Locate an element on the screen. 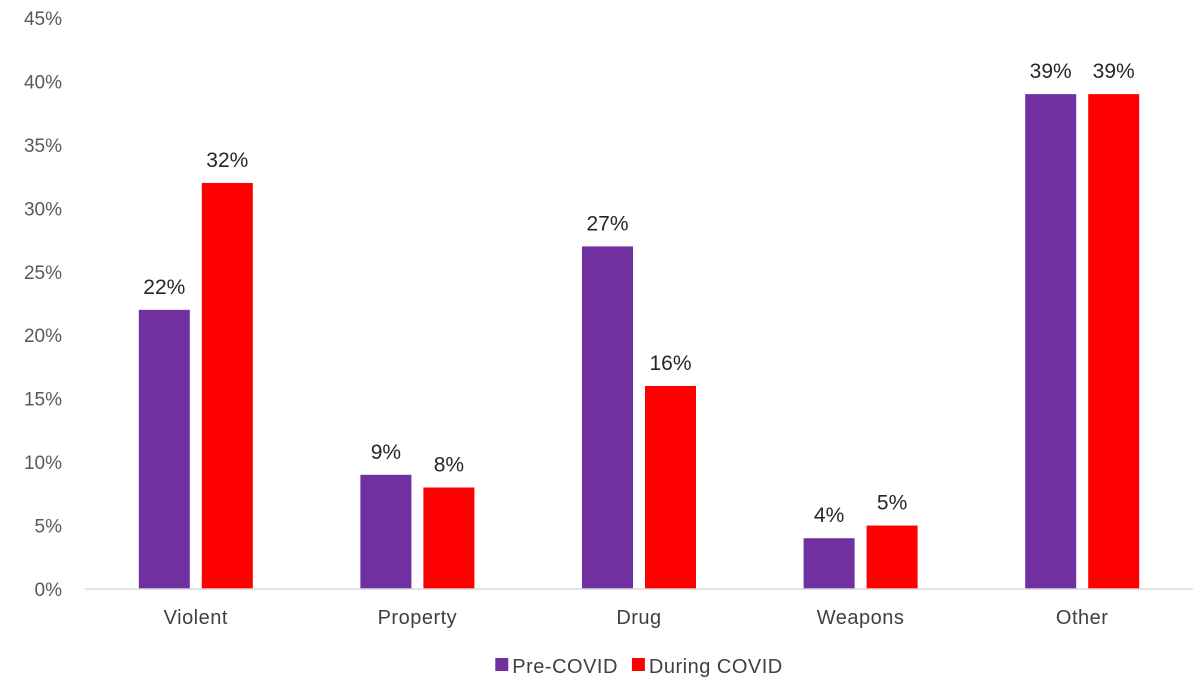 This screenshot has height=680, width=1203. legend-item: Pre-COVID is located at coordinates (556, 667).